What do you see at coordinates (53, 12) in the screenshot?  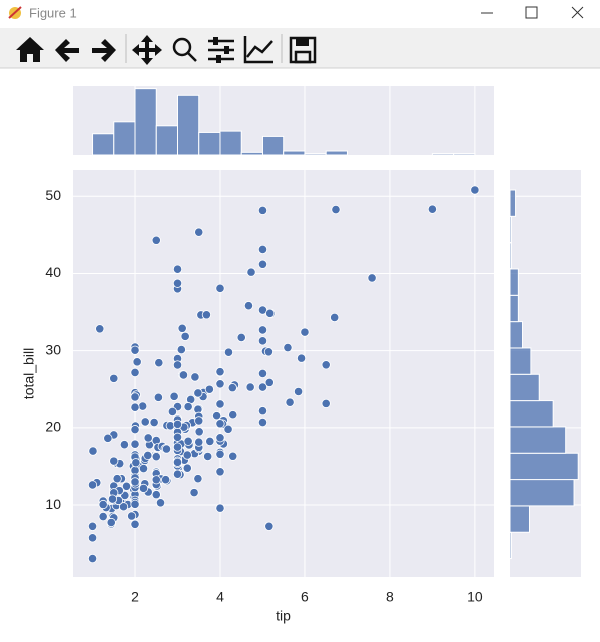 I see `window-title: Figure 1` at bounding box center [53, 12].